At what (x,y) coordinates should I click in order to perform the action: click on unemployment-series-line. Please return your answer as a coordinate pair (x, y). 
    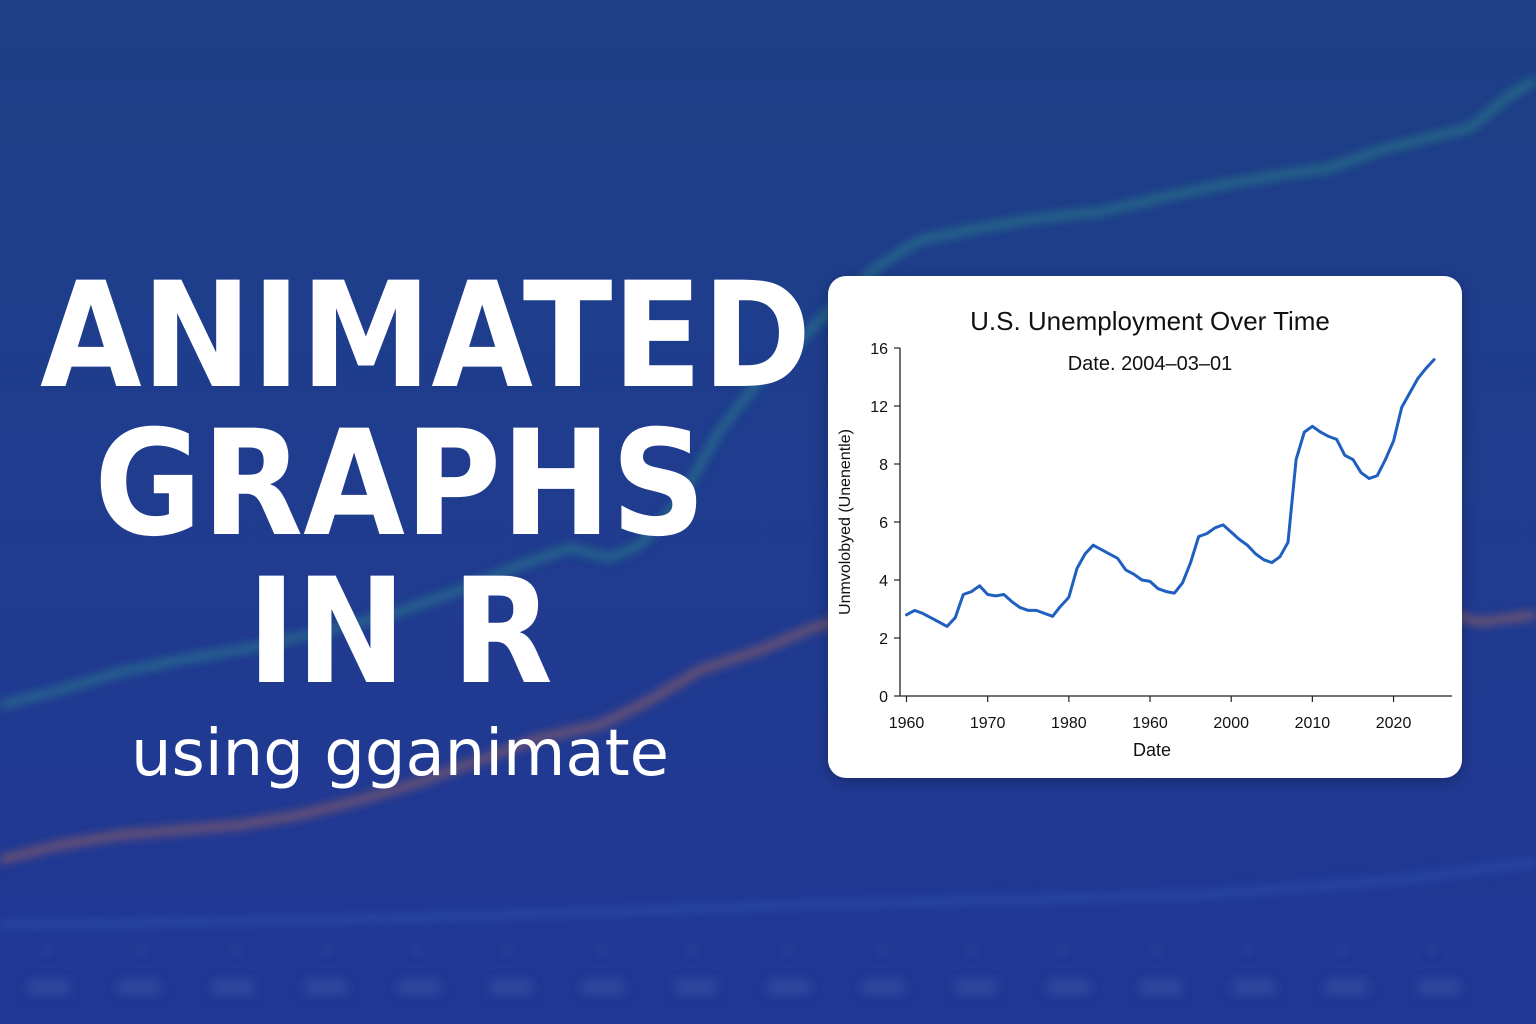
    Looking at the image, I should click on (1170, 493).